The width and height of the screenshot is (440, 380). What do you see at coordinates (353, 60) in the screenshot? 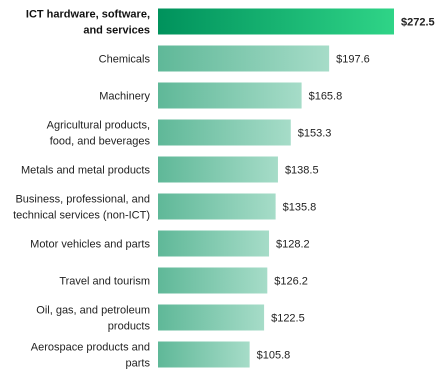
I see `value-label: $197.6` at bounding box center [353, 60].